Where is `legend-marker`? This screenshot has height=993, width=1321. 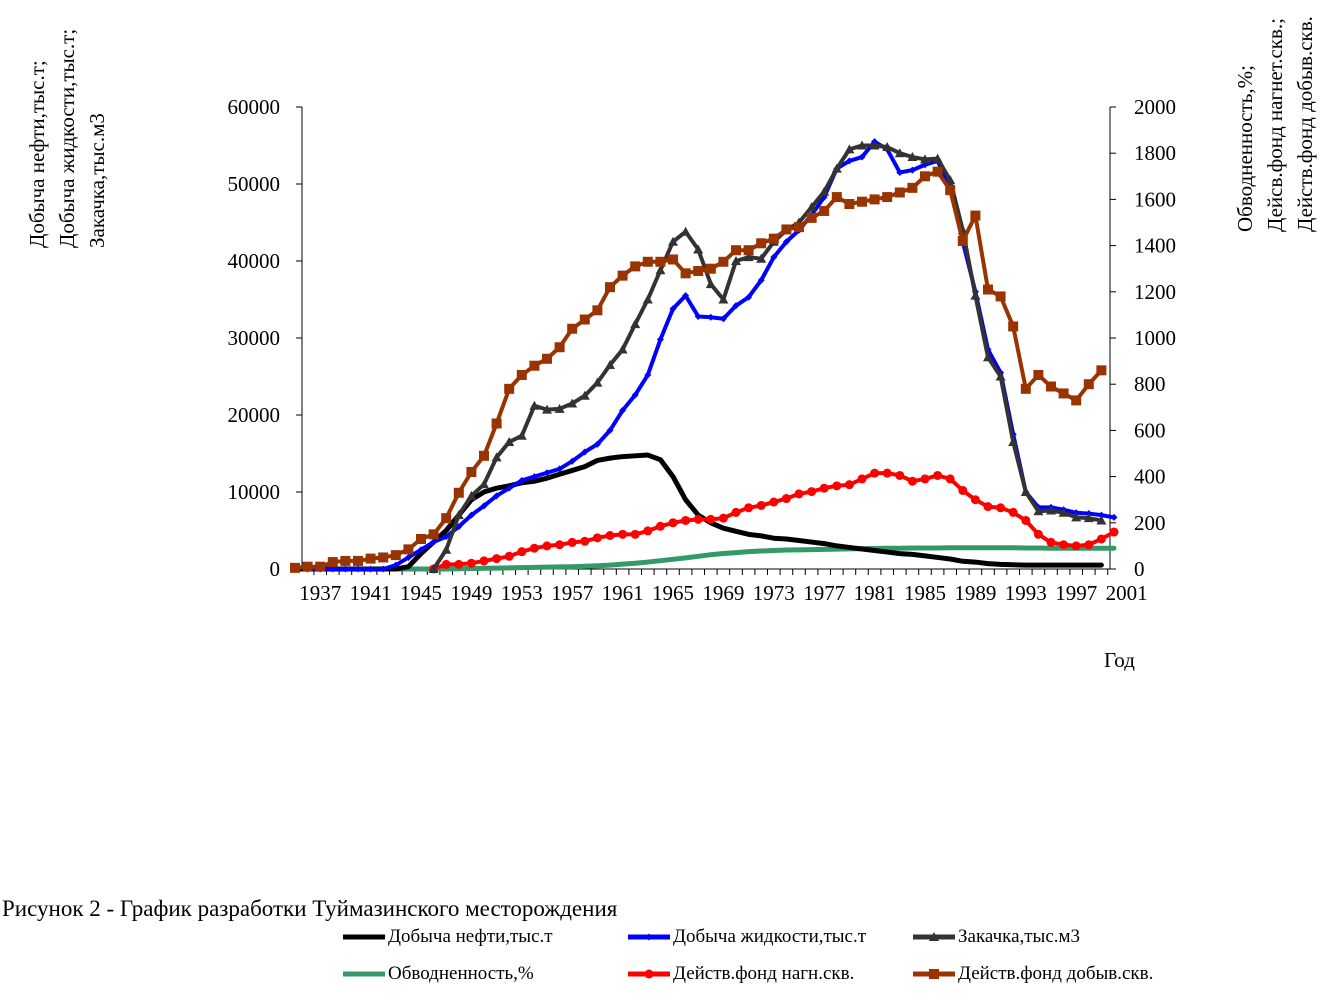
legend-marker is located at coordinates (934, 936).